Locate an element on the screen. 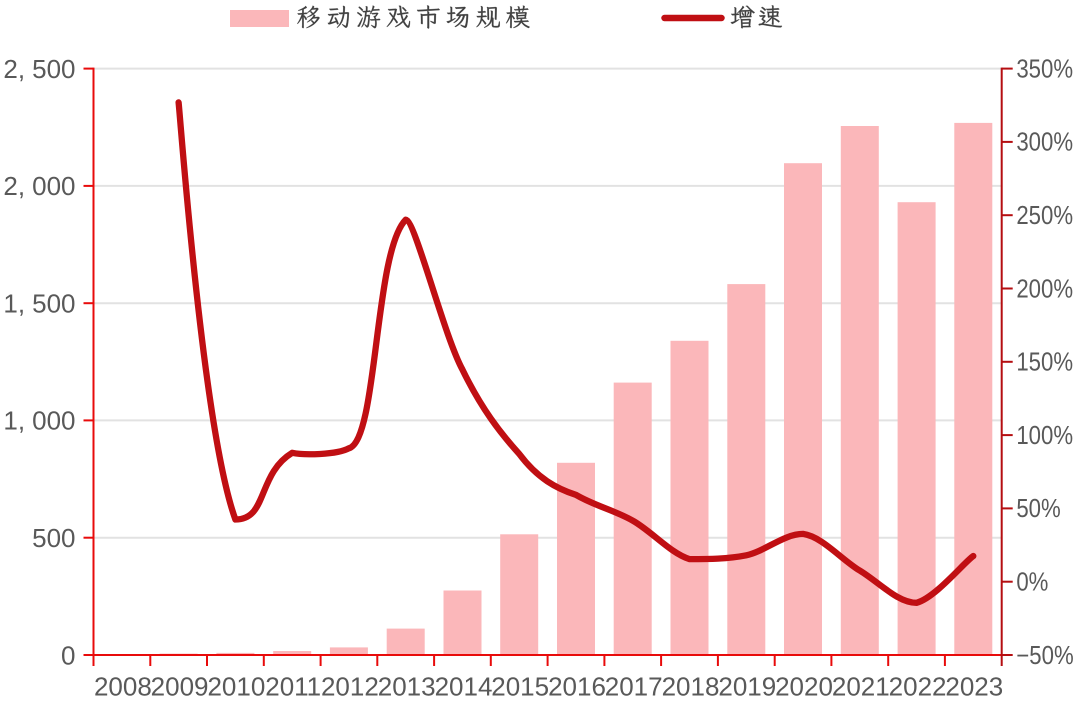 The width and height of the screenshot is (1080, 710). svg-text: 2013 is located at coordinates (407, 687).